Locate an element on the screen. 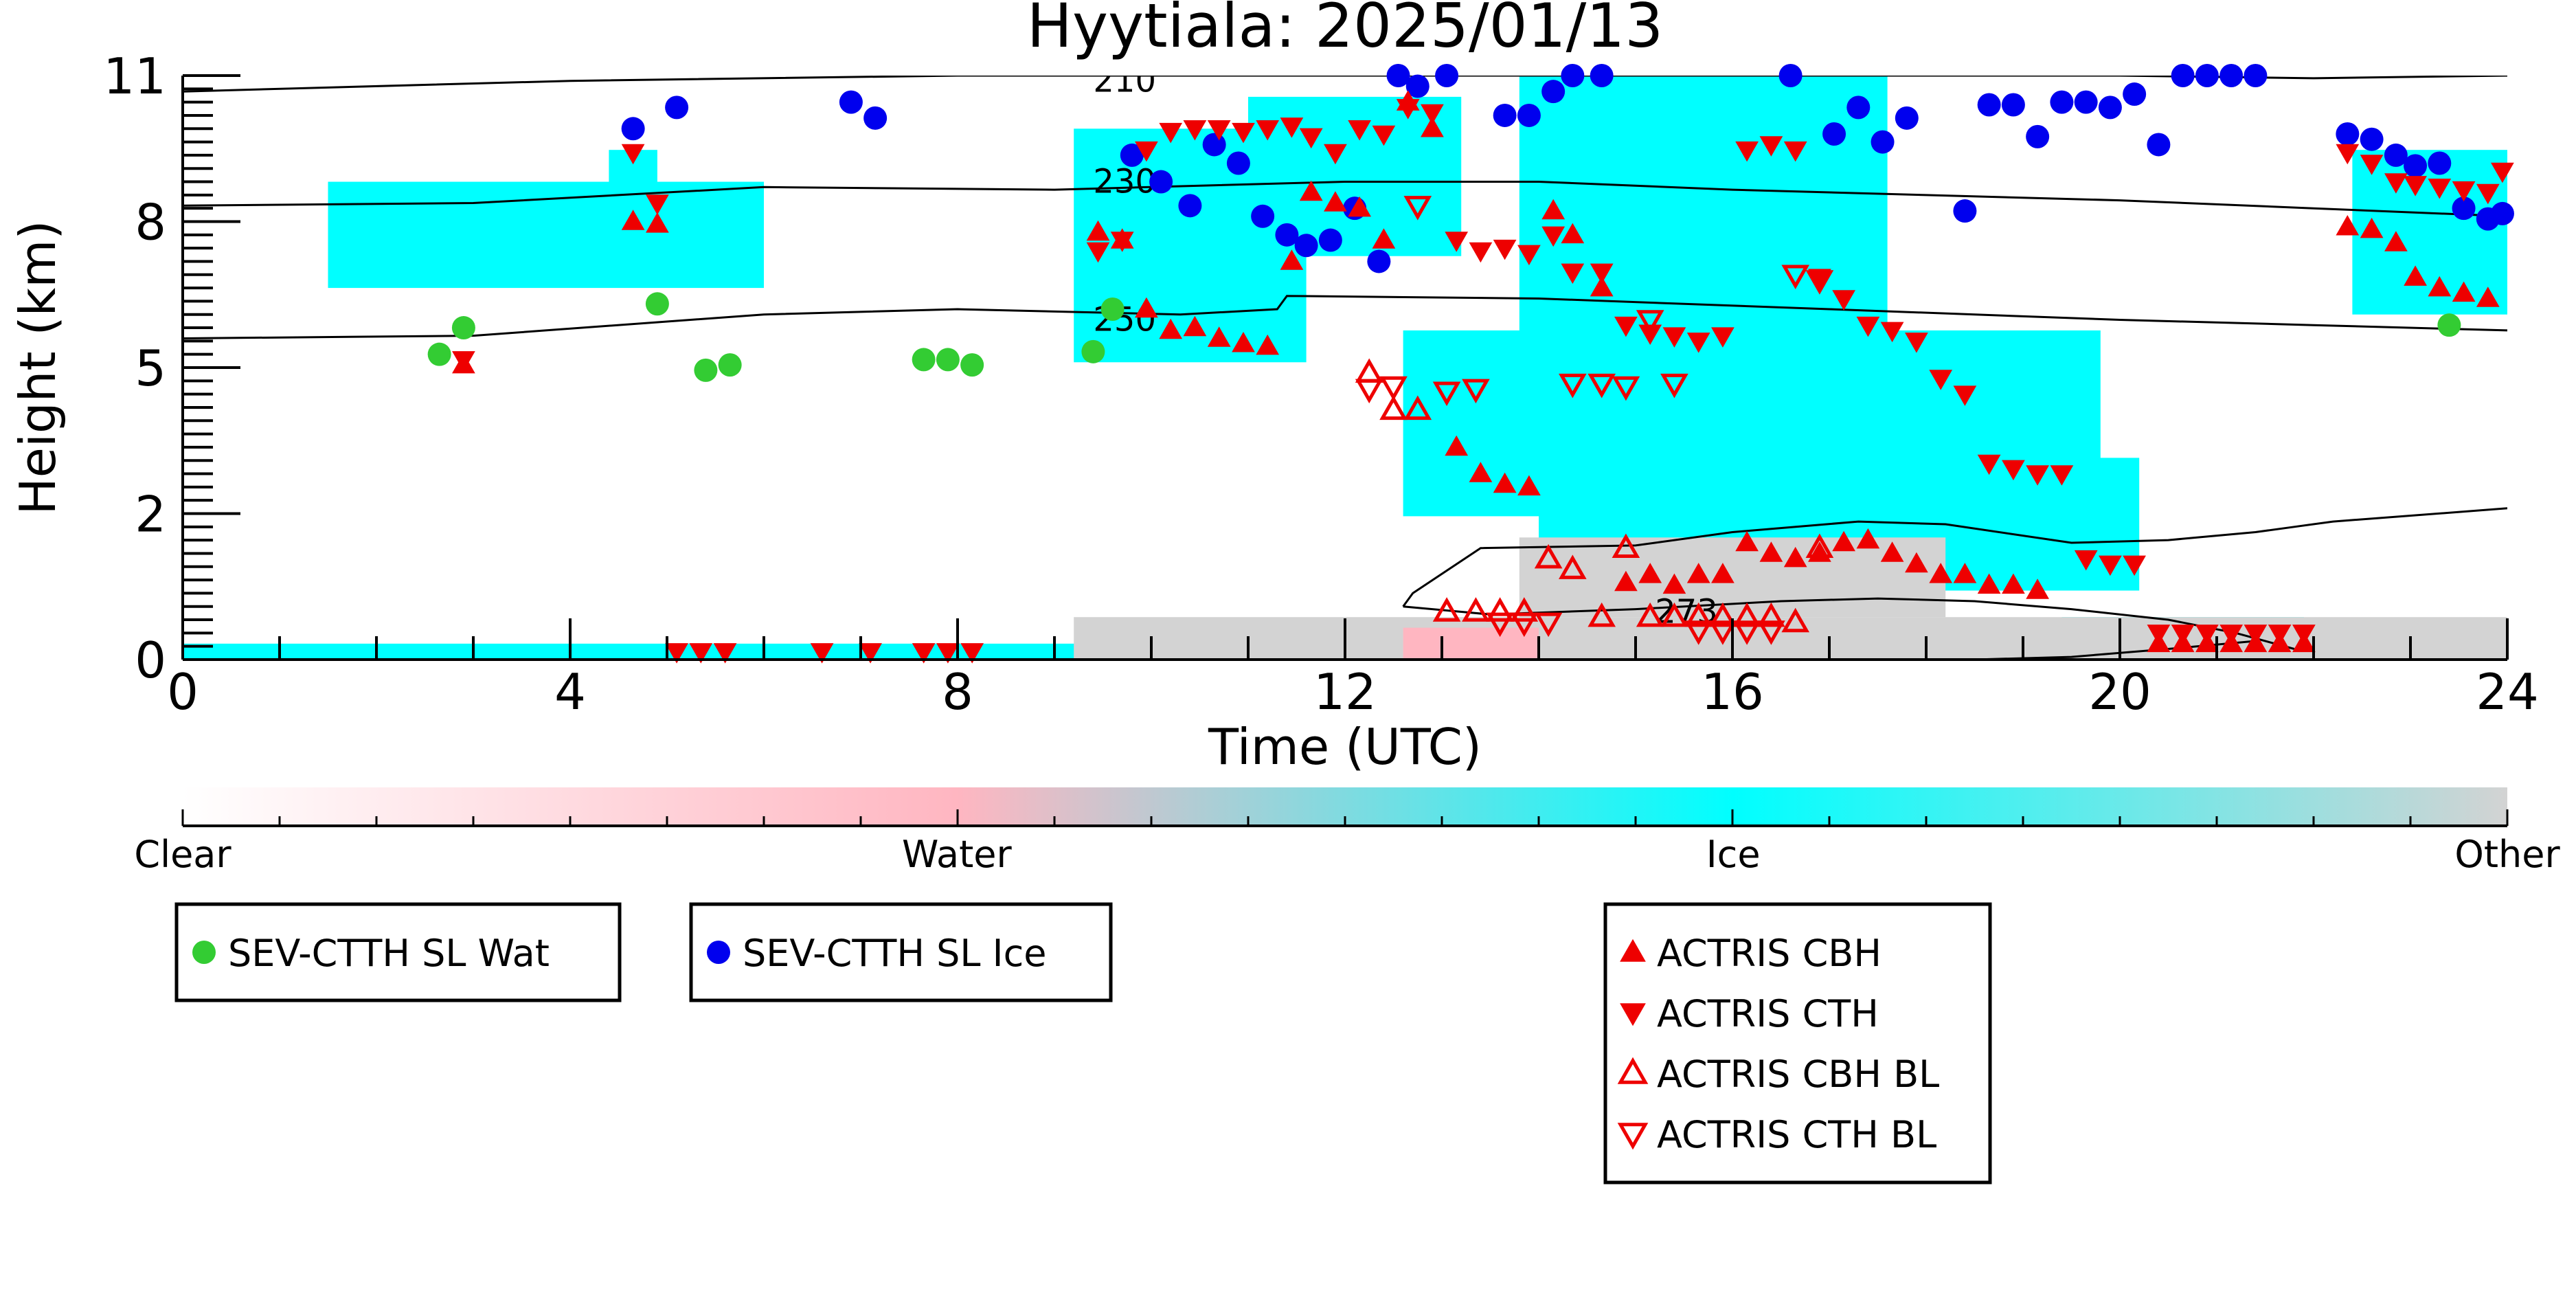 The height and width of the screenshot is (1291, 2576). colorbar-label: Ice is located at coordinates (1733, 854).